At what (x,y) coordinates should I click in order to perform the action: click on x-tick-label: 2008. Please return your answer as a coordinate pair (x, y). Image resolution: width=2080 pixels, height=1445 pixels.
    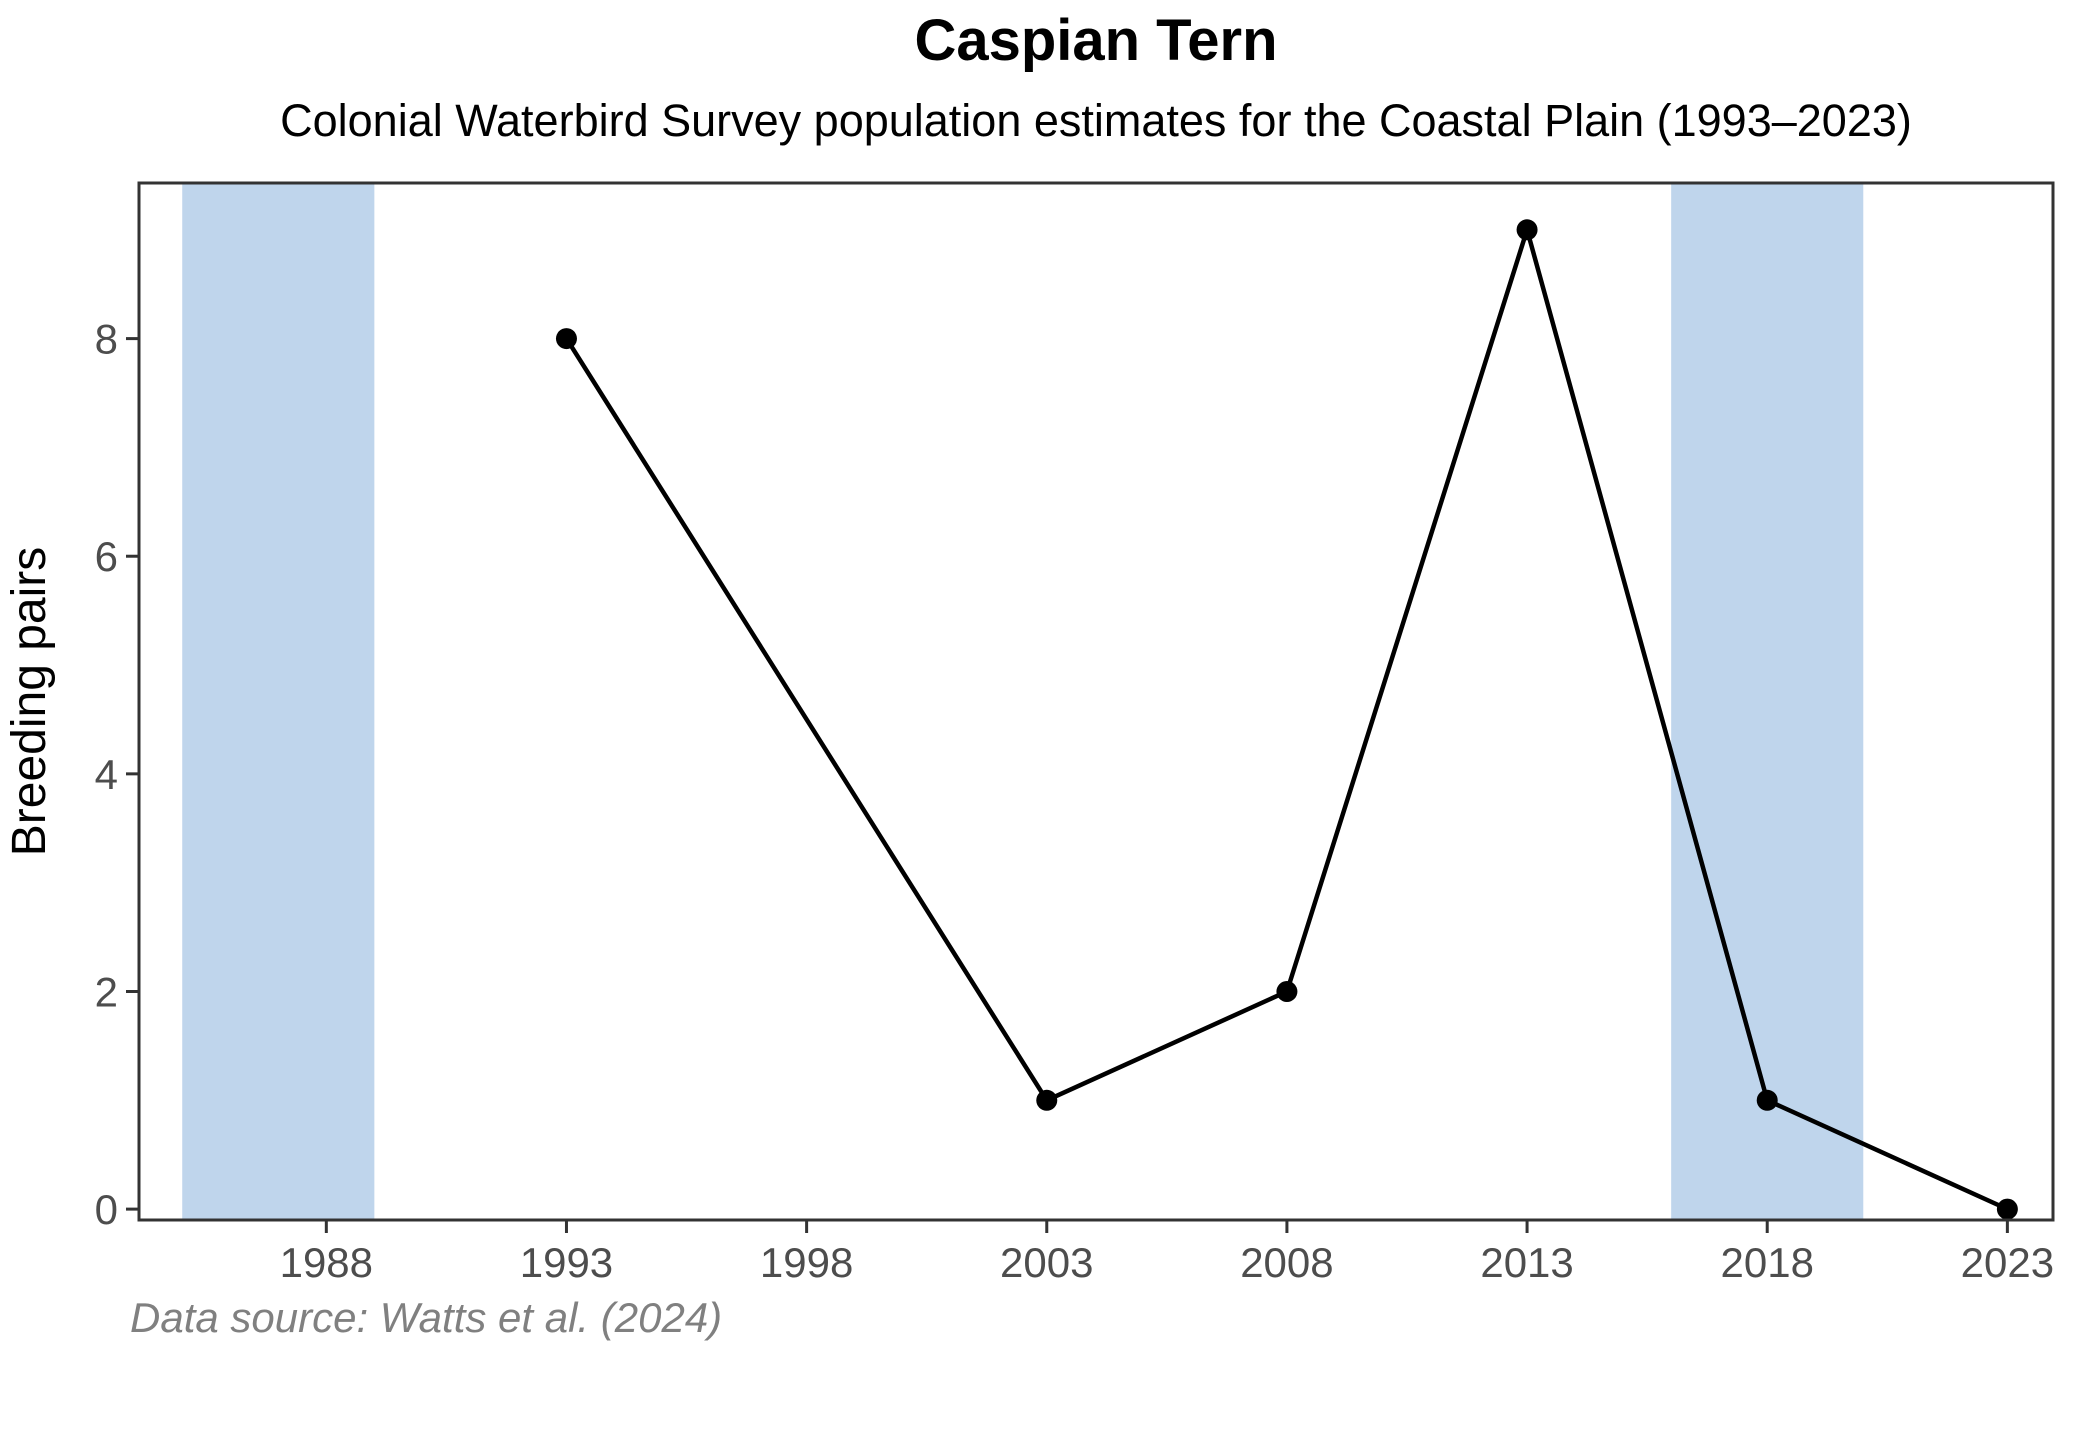
    Looking at the image, I should click on (1286, 1262).